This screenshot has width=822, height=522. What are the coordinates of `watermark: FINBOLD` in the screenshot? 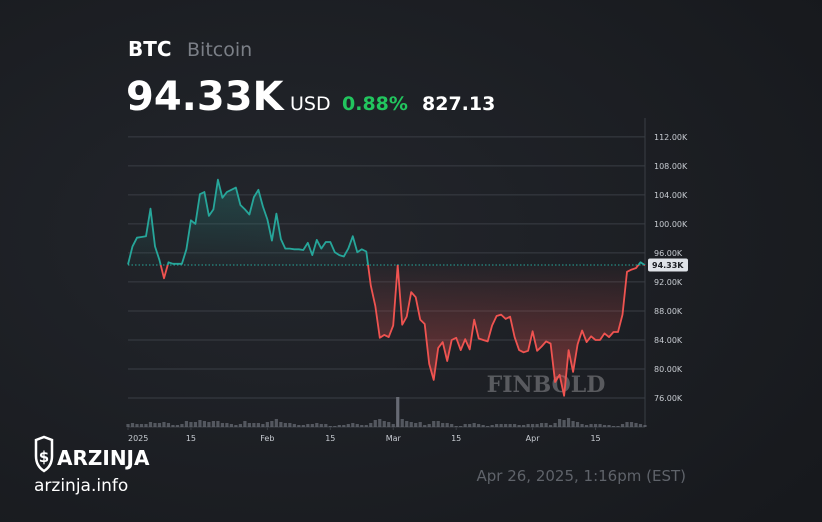 It's located at (546, 385).